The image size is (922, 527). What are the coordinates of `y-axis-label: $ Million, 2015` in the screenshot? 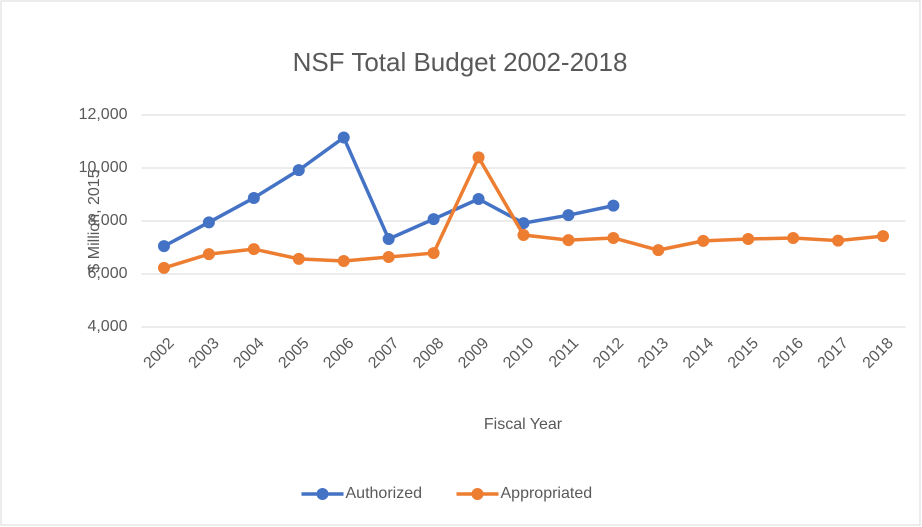 It's located at (94, 220).